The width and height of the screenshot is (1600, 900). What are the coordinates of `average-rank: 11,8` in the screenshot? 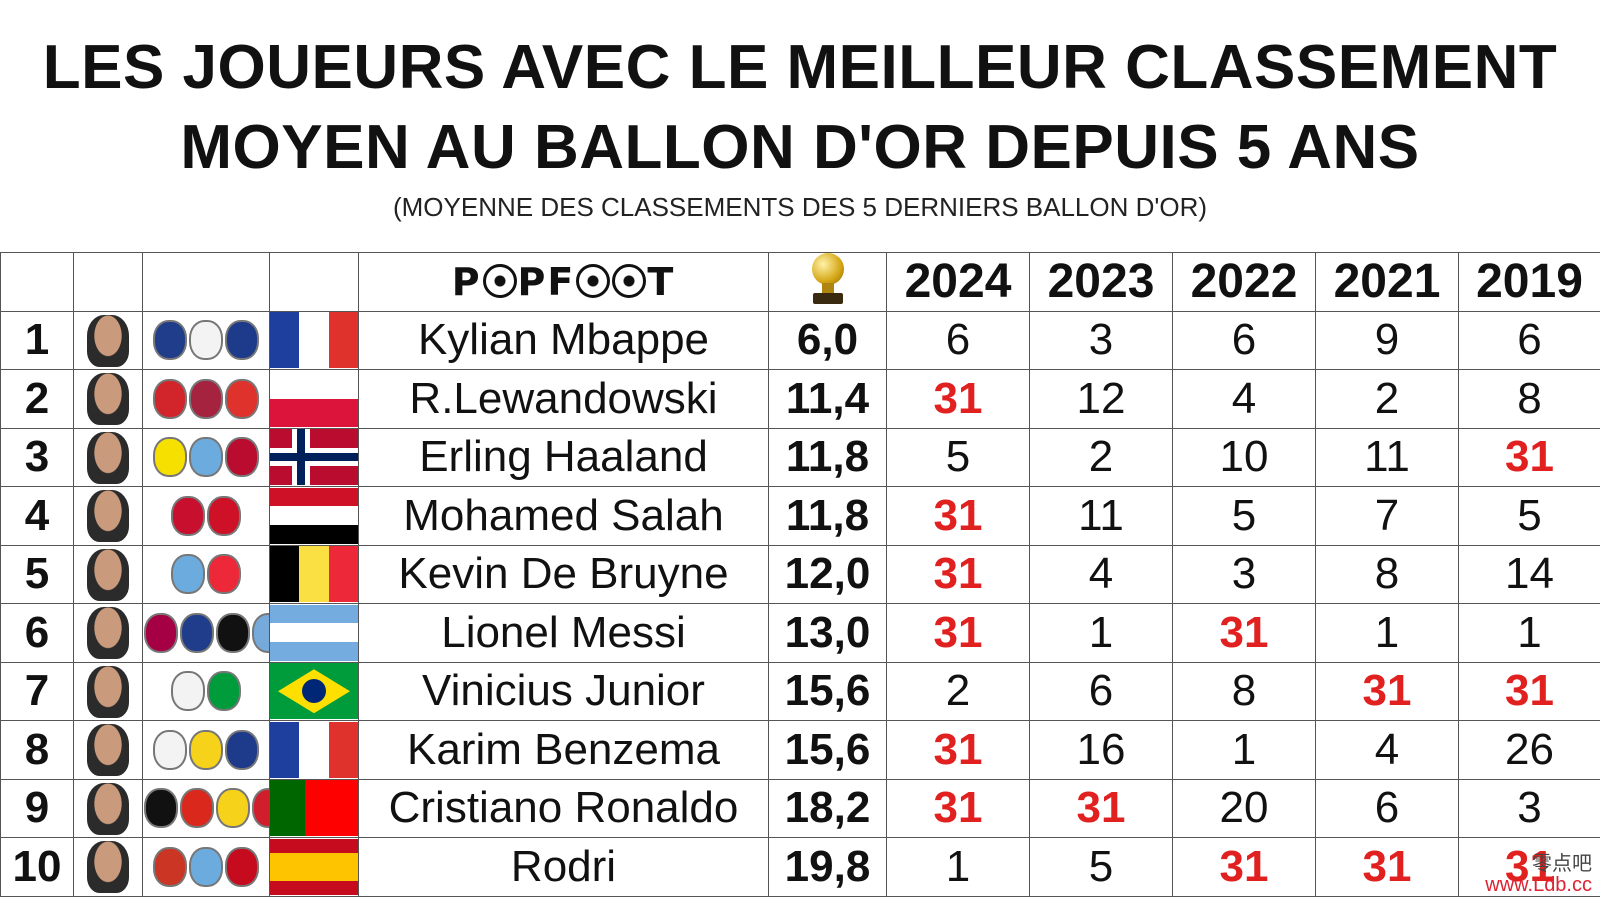 It's located at (827, 516).